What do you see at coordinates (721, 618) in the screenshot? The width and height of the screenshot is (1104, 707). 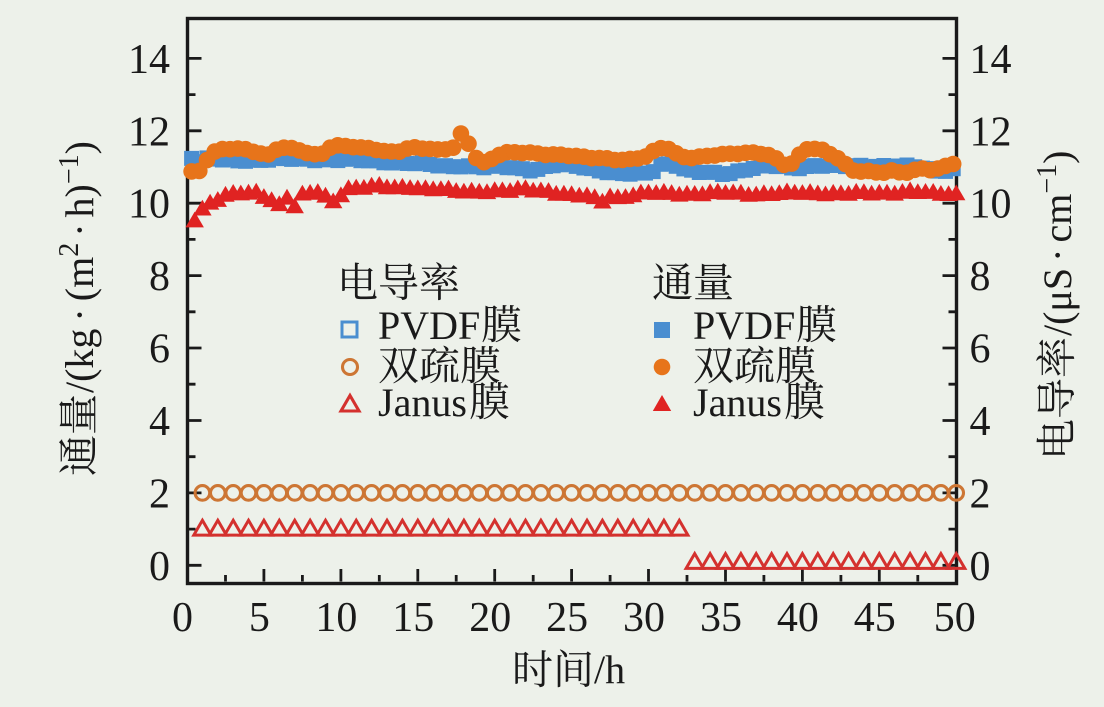 I see `svg-text: 35` at bounding box center [721, 618].